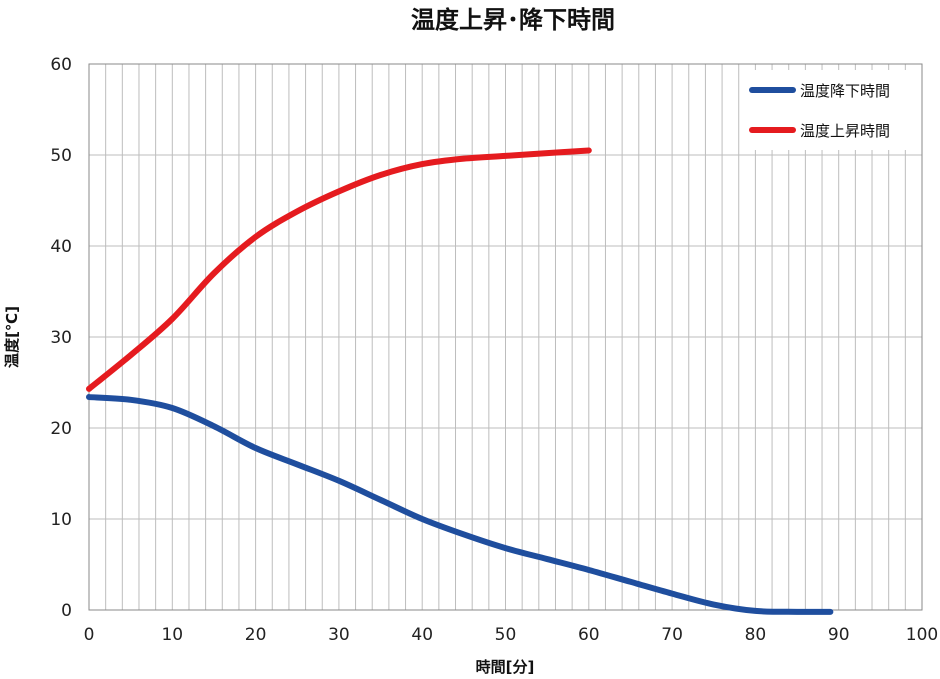 The height and width of the screenshot is (679, 940). What do you see at coordinates (506, 635) in the screenshot?
I see `x-tick-label: 50` at bounding box center [506, 635].